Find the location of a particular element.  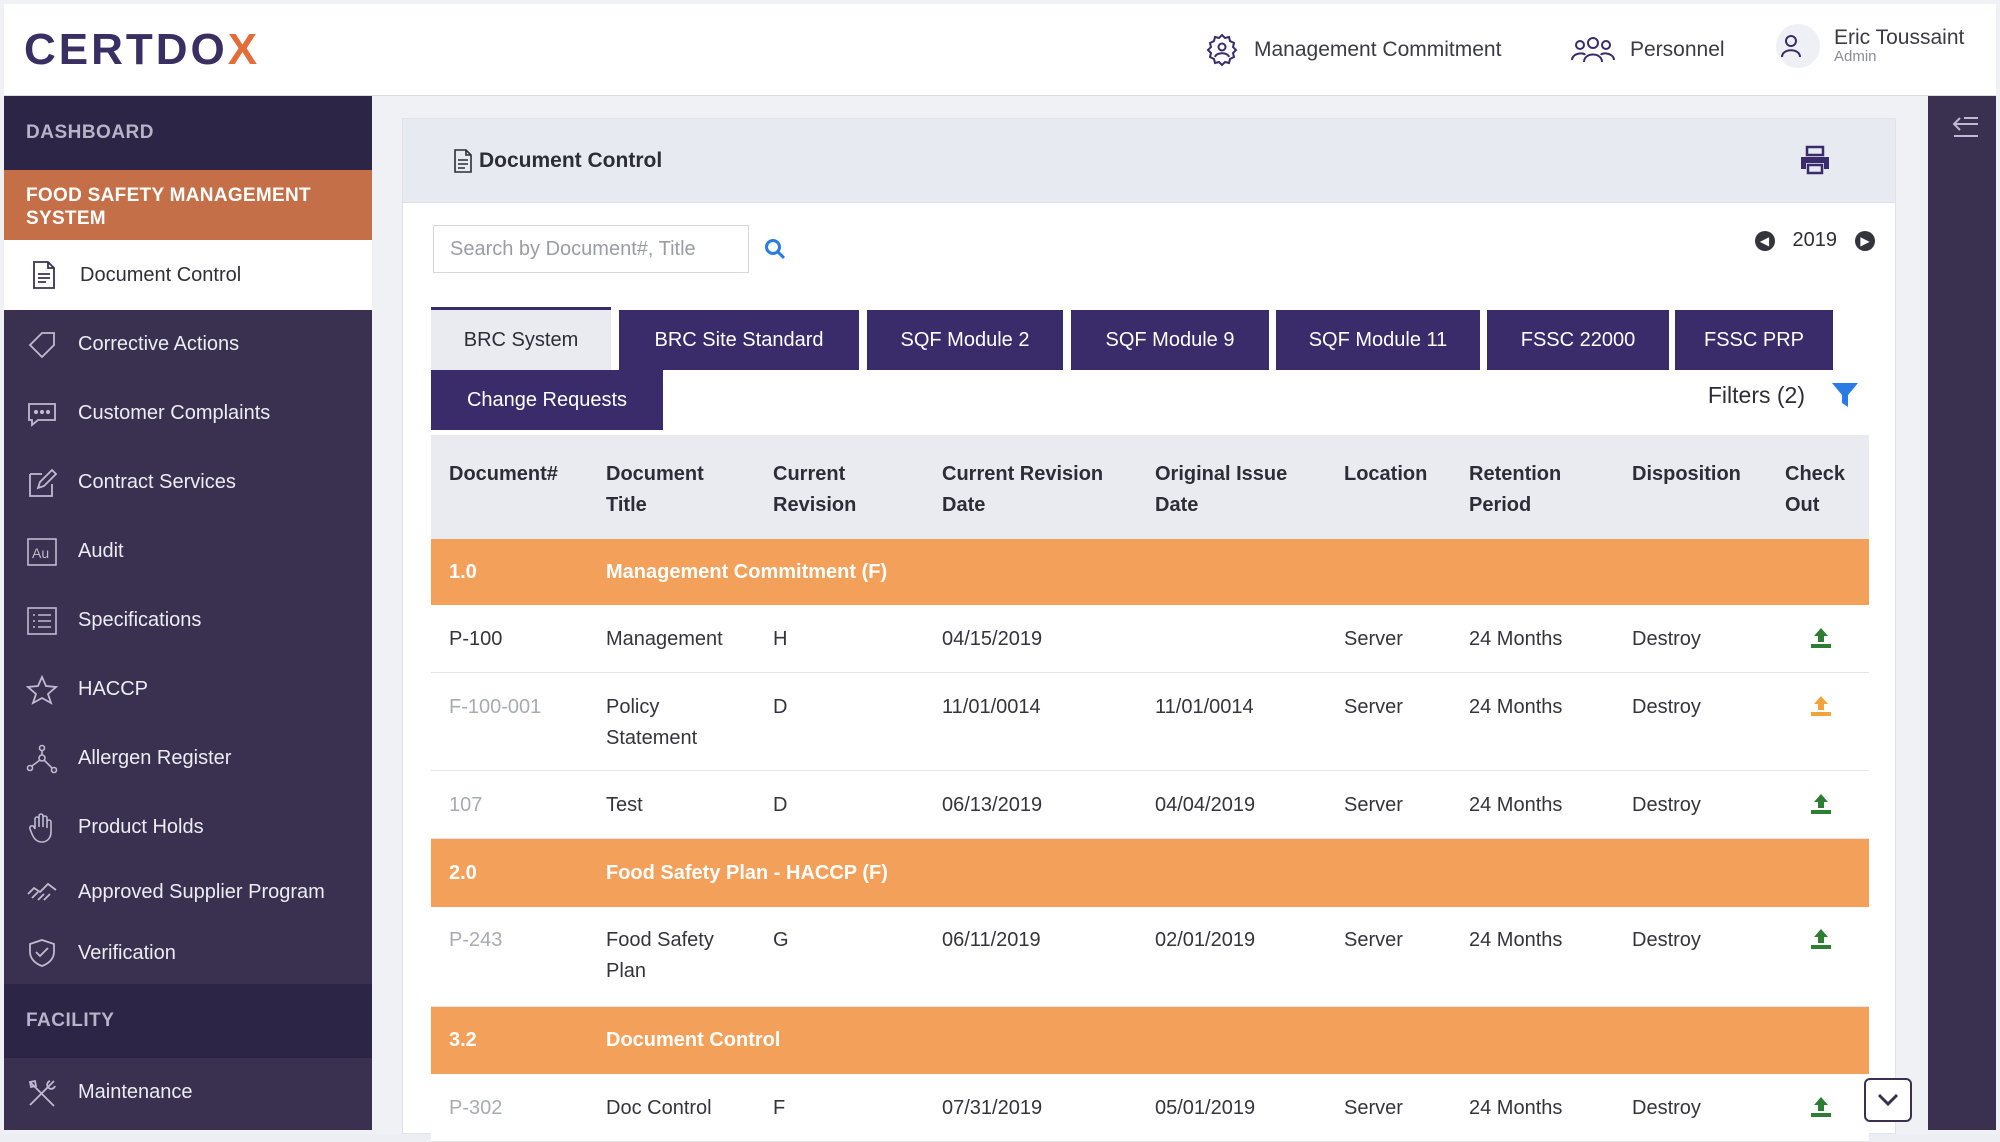

group-row: 3.2 Document Control is located at coordinates (1150, 1040).